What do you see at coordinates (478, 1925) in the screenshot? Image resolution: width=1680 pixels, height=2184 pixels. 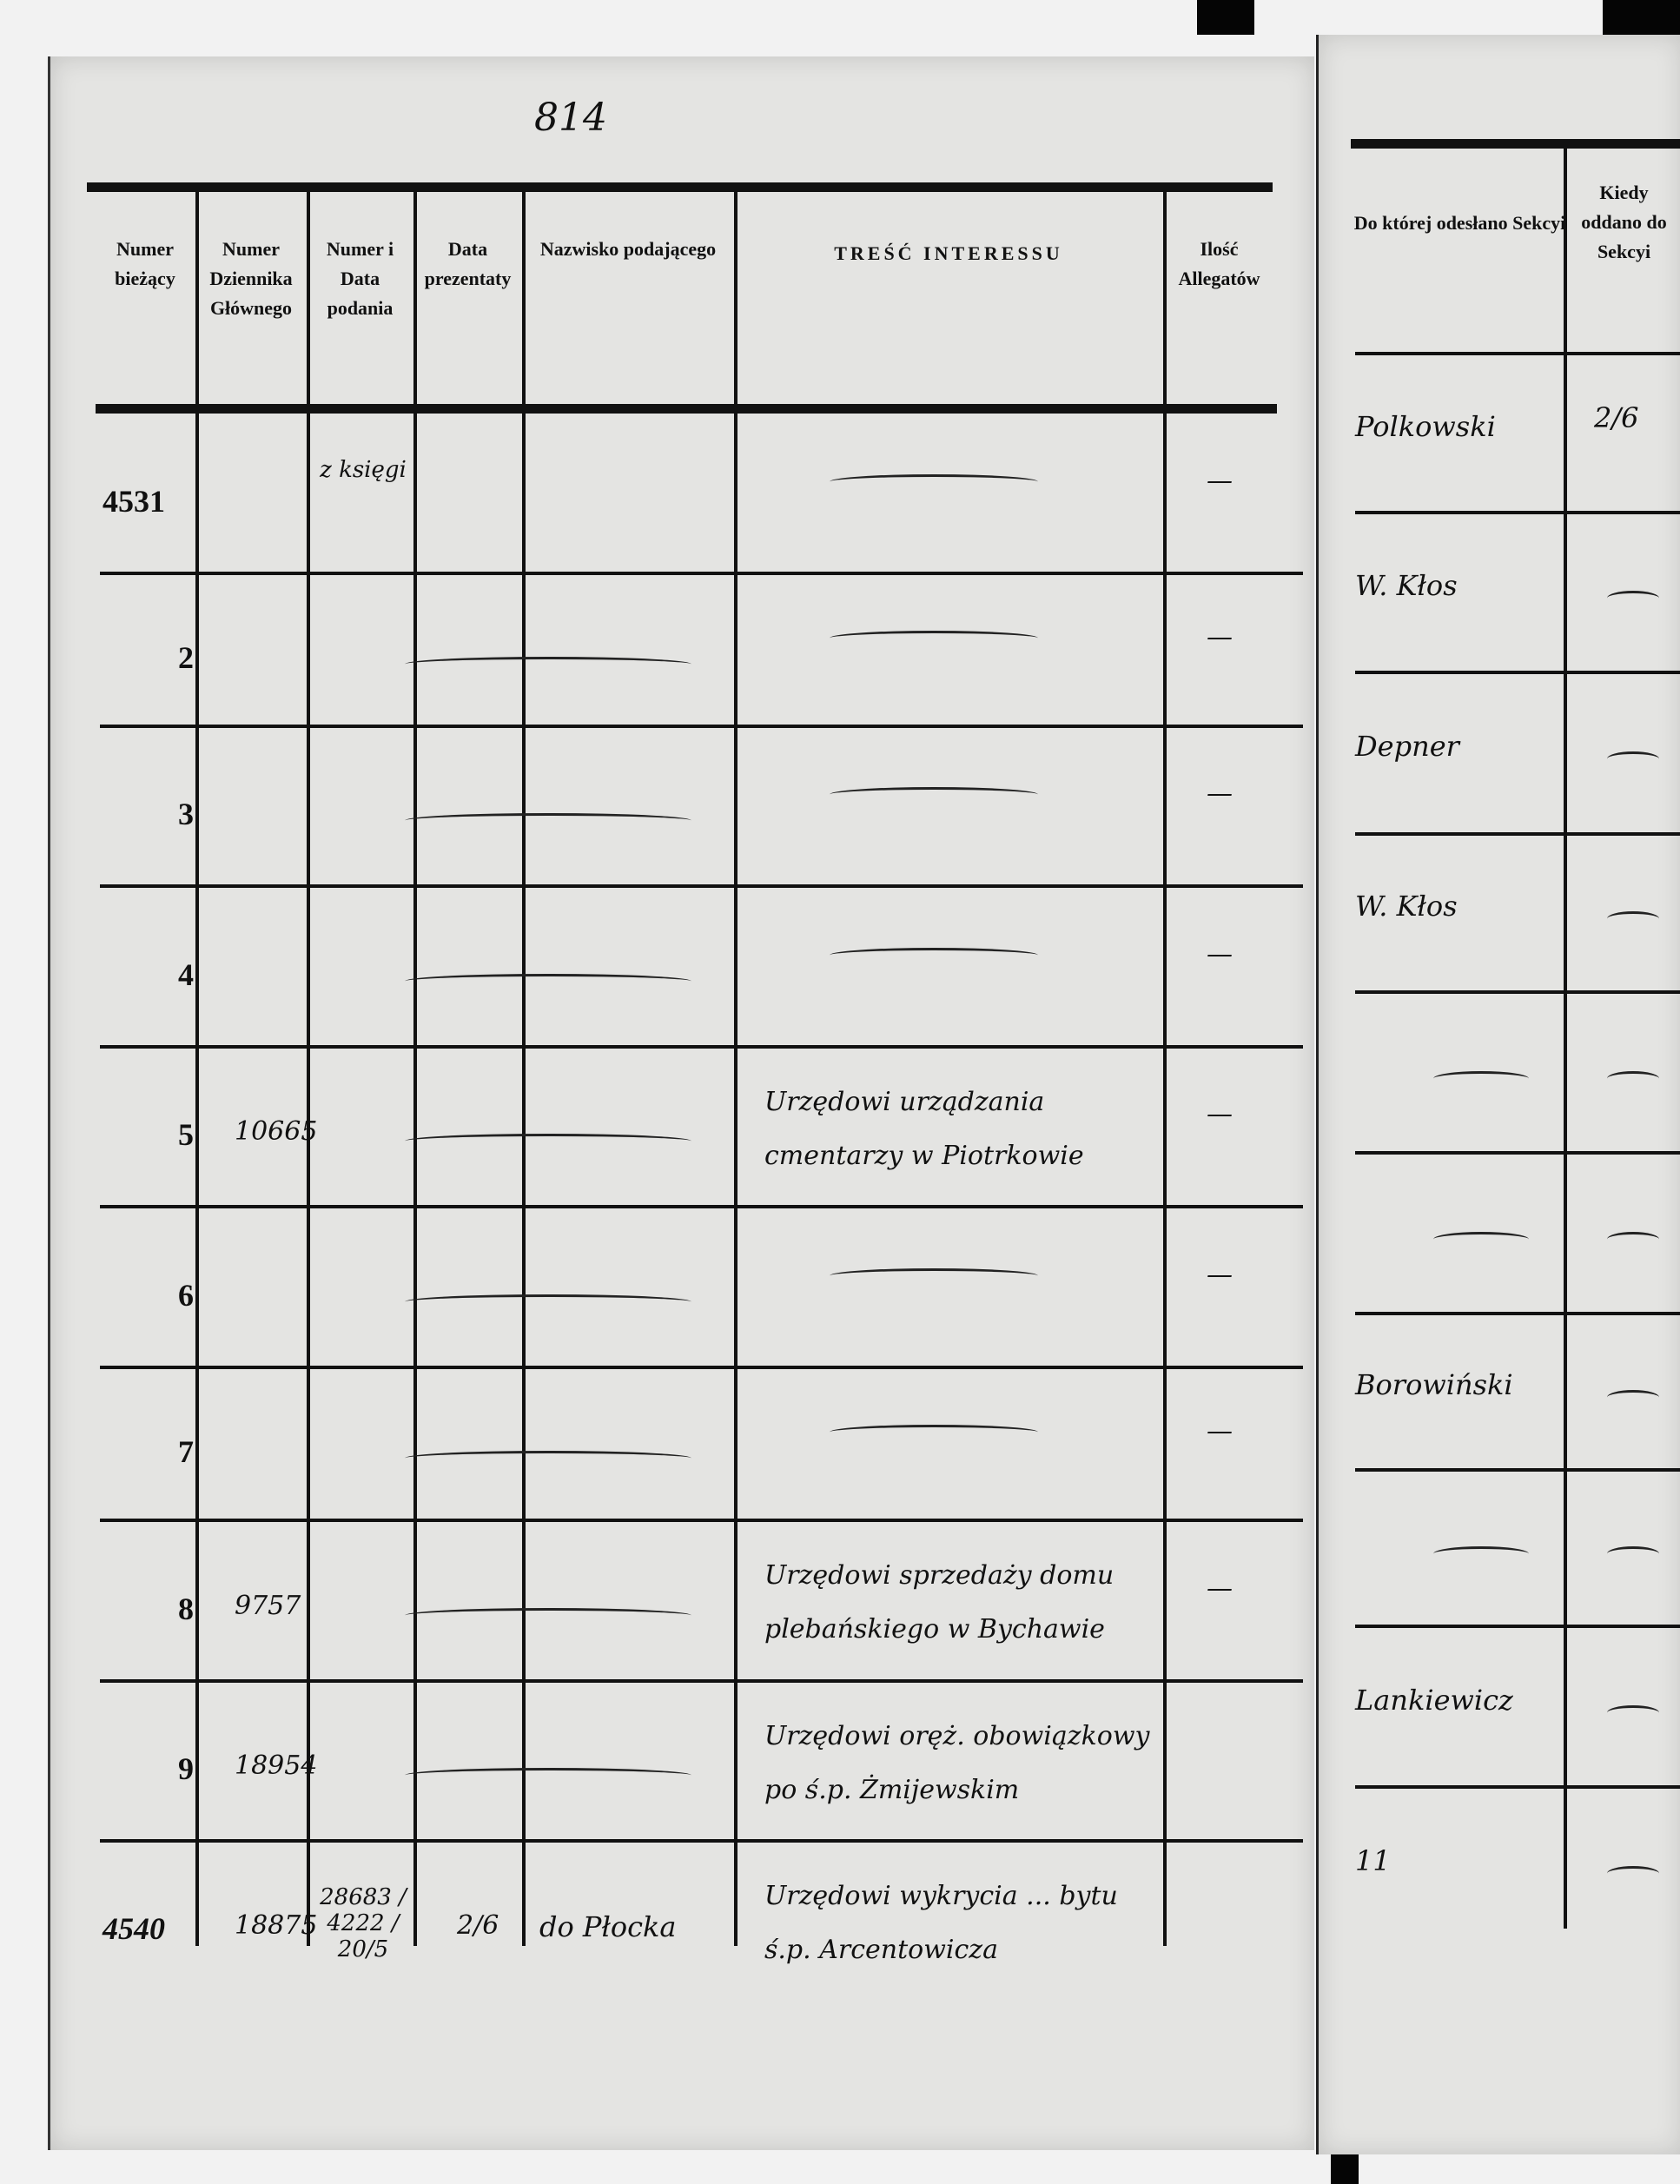 I see `presentation-date: 2/6` at bounding box center [478, 1925].